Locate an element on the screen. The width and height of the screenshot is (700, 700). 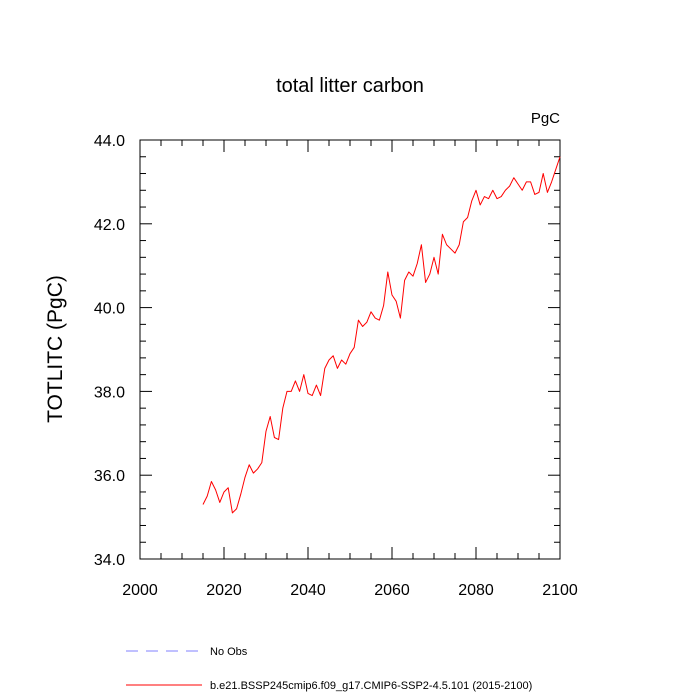
x-tick-label: 2100 is located at coordinates (560, 590).